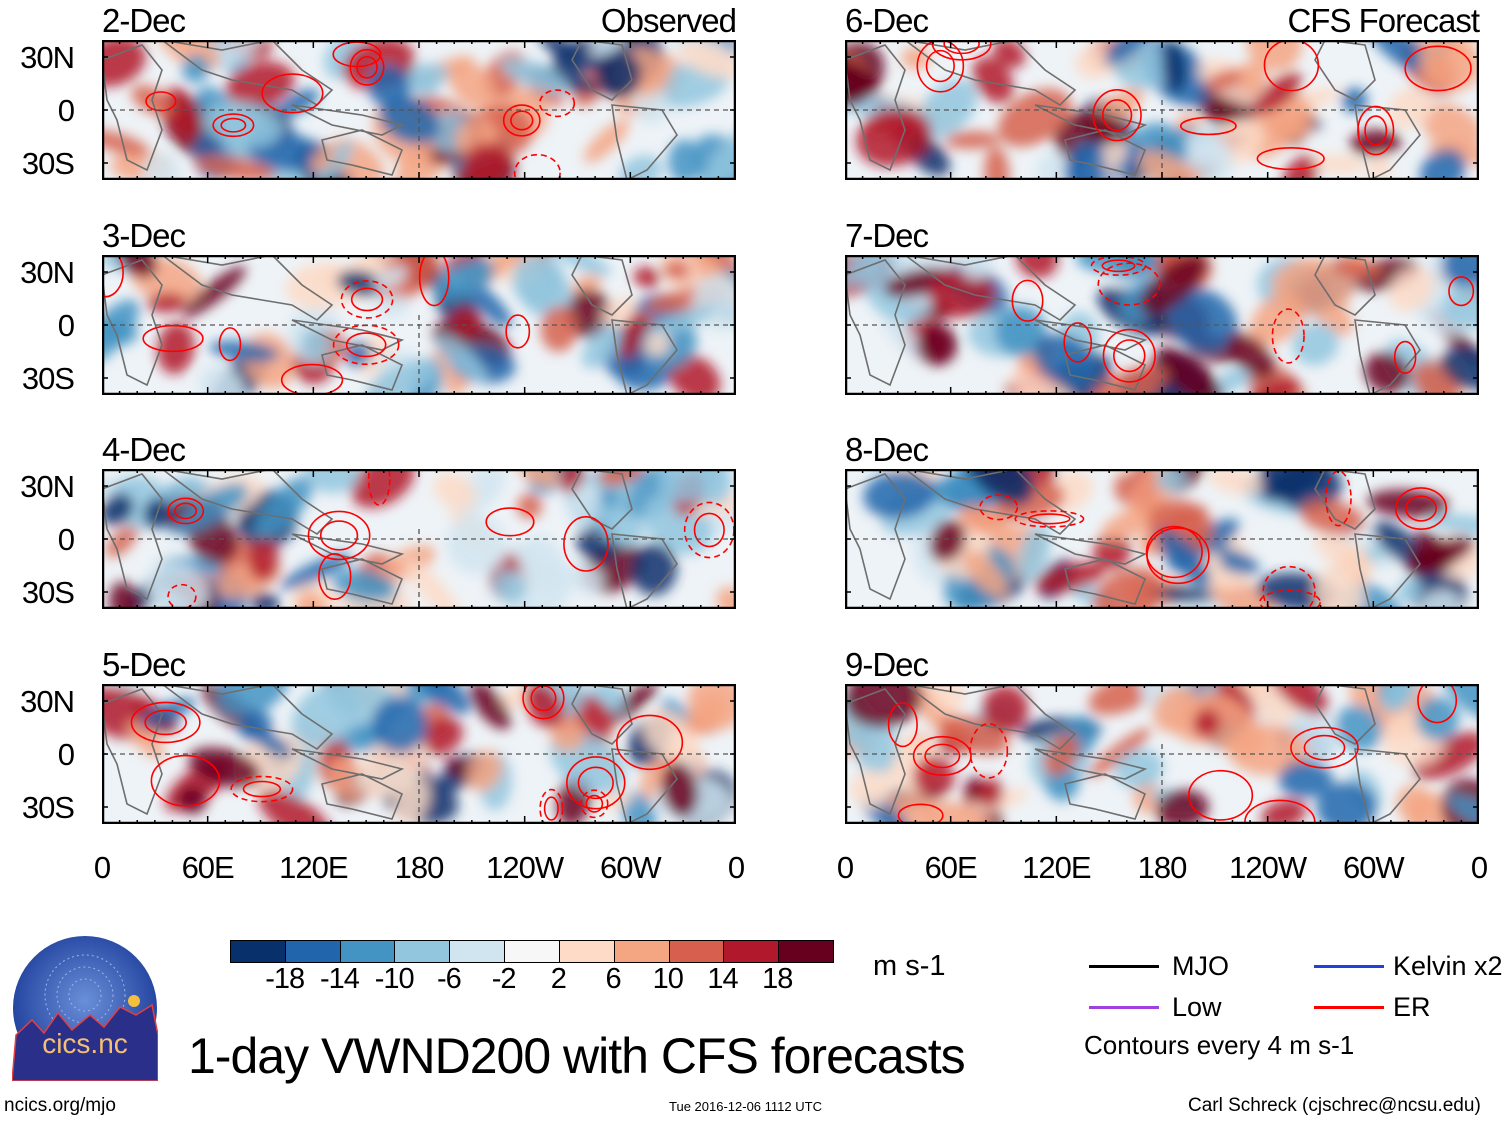  I want to click on colorbar-tick-label: -2, so click(504, 979).